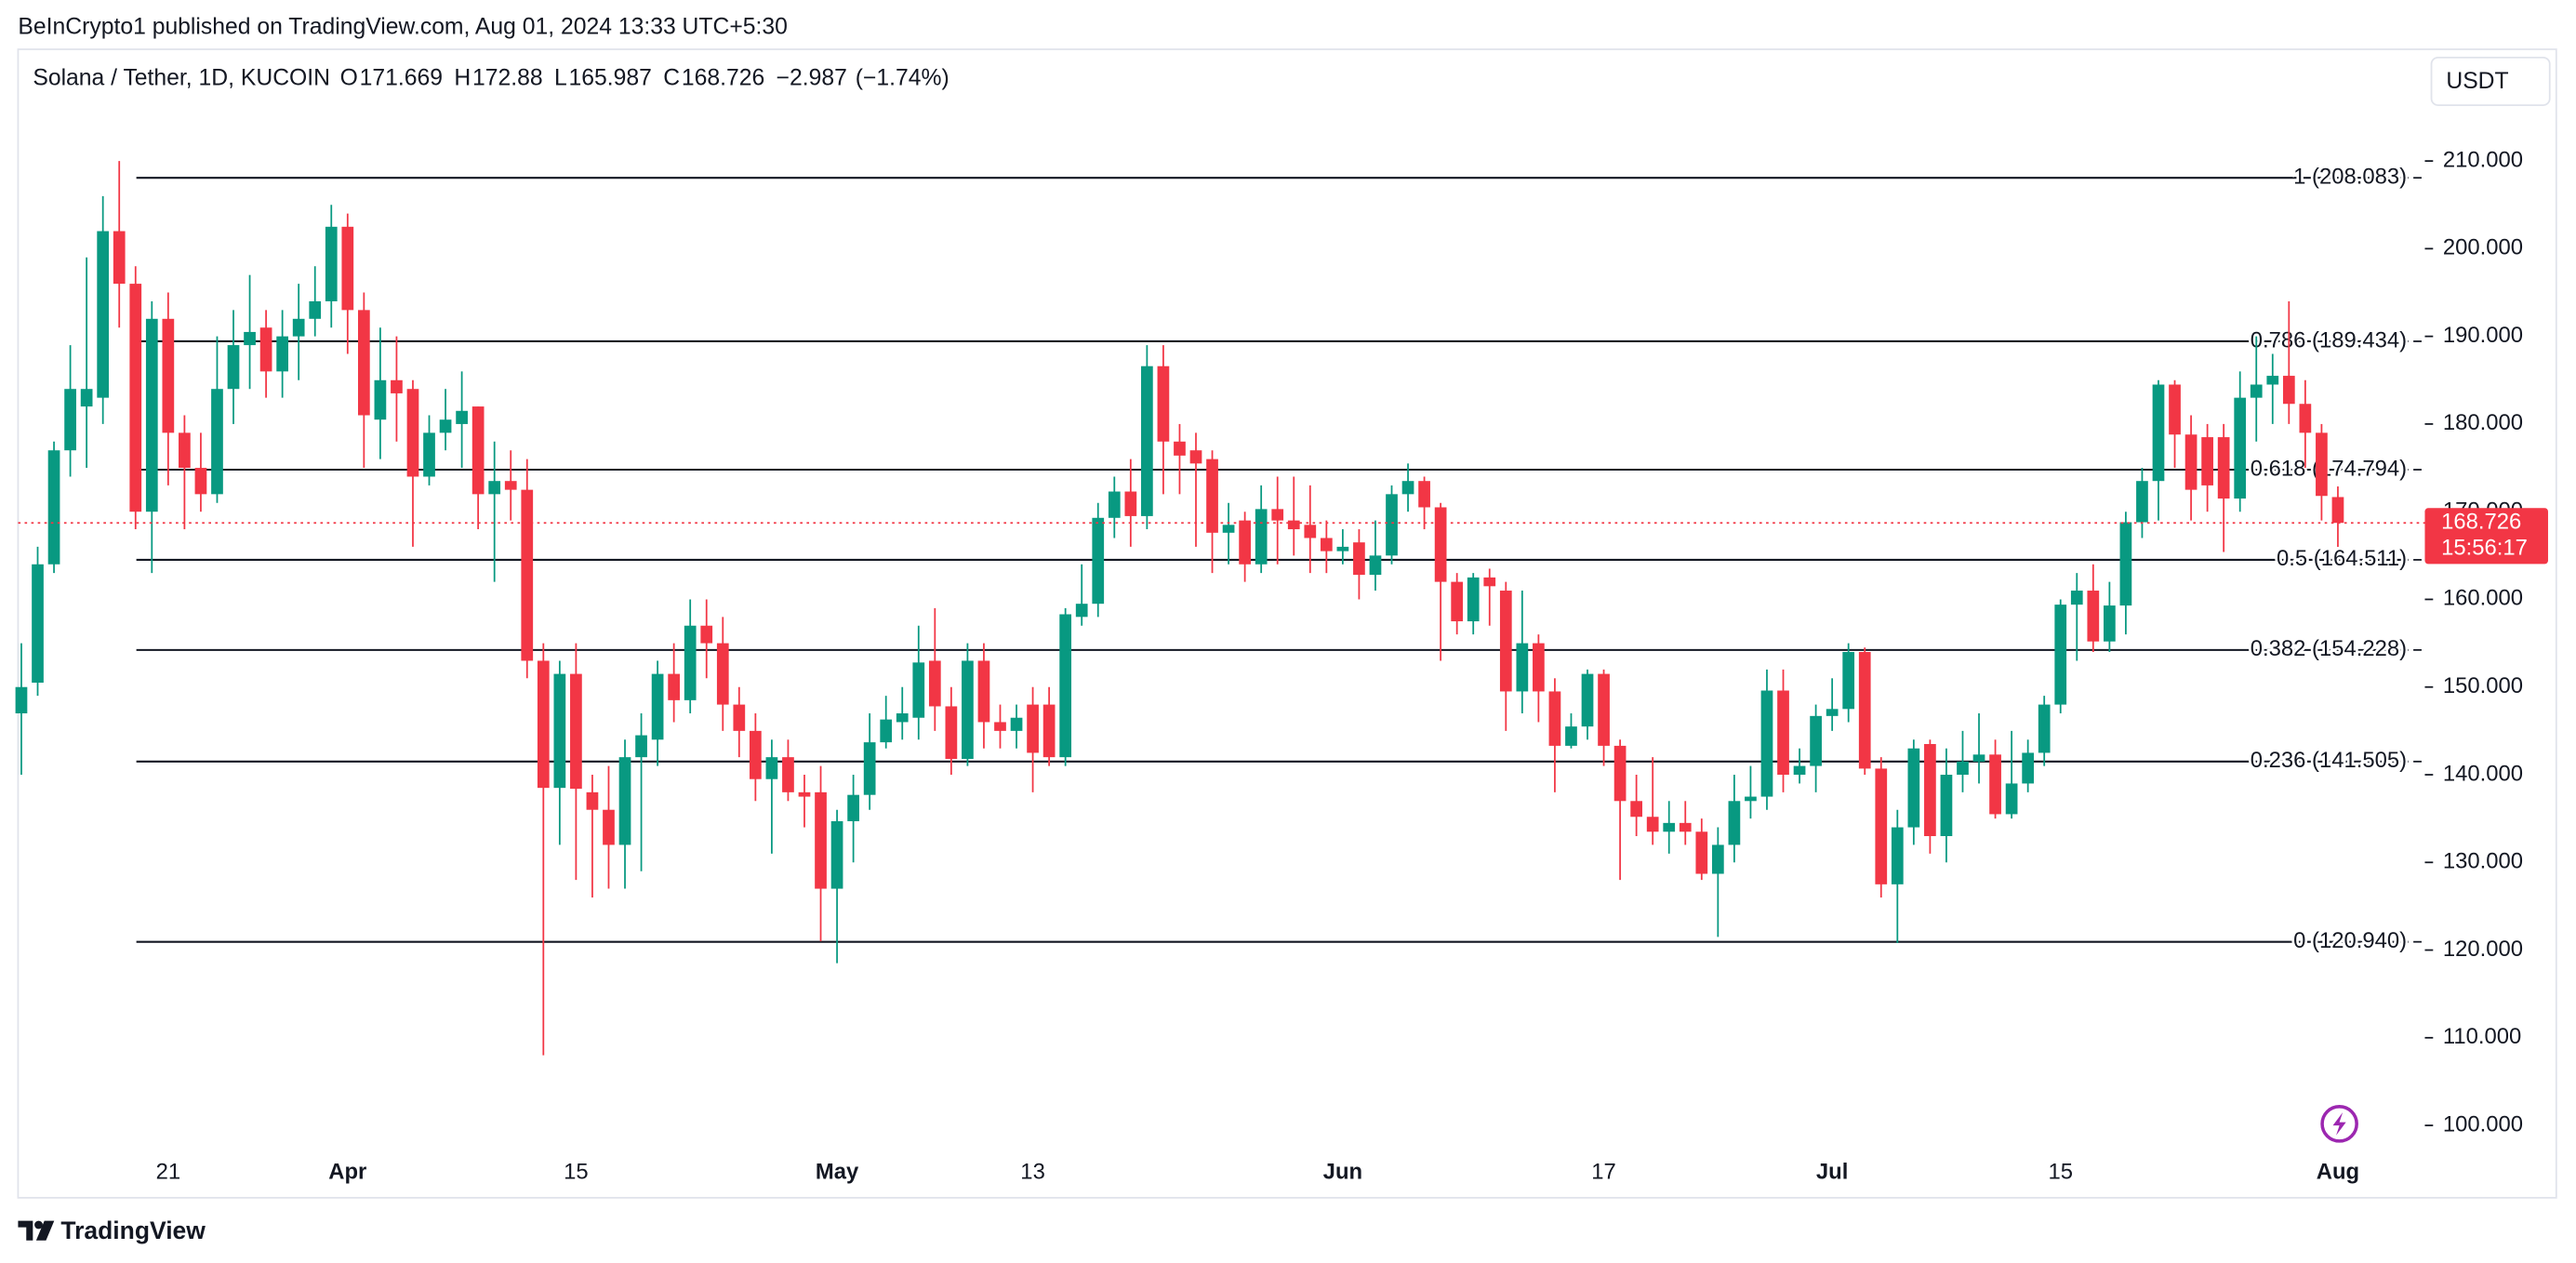 This screenshot has height=1263, width=2576. What do you see at coordinates (507, 78) in the screenshot?
I see `legend-value: 172.88` at bounding box center [507, 78].